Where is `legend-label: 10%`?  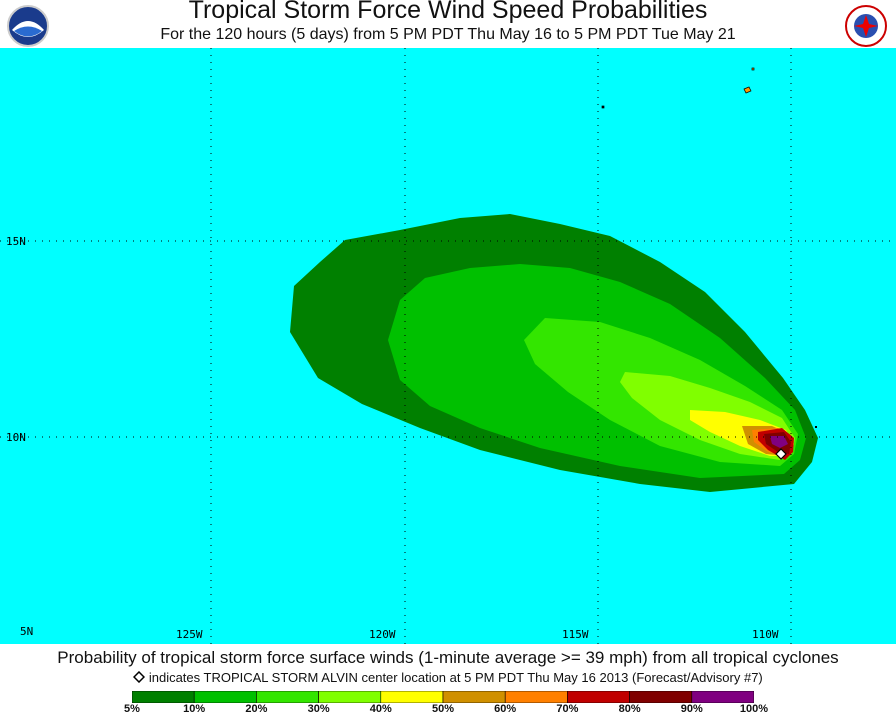
legend-label: 10% is located at coordinates (194, 709).